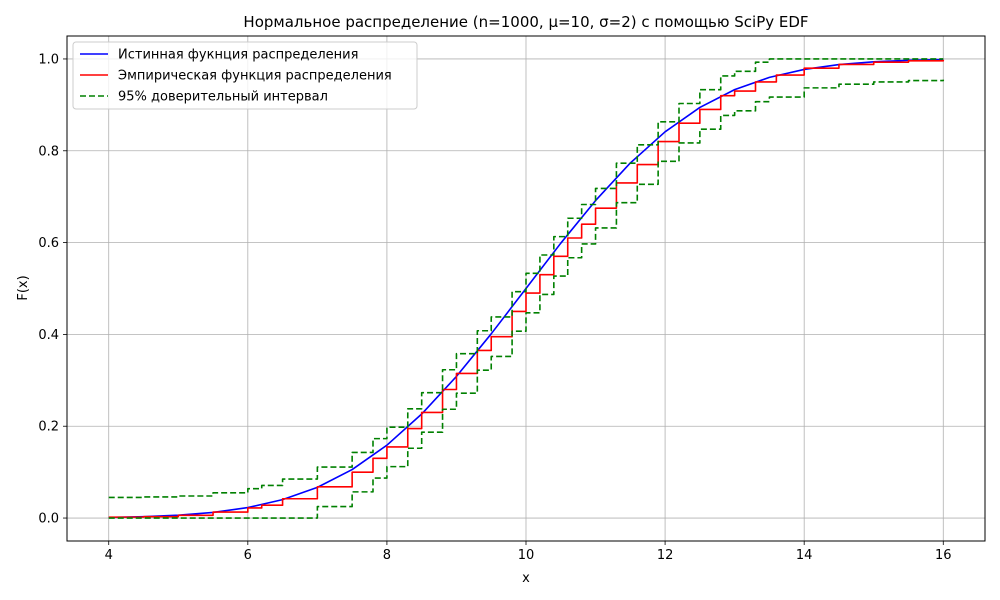  I want to click on x-tick-label: 14, so click(804, 555).